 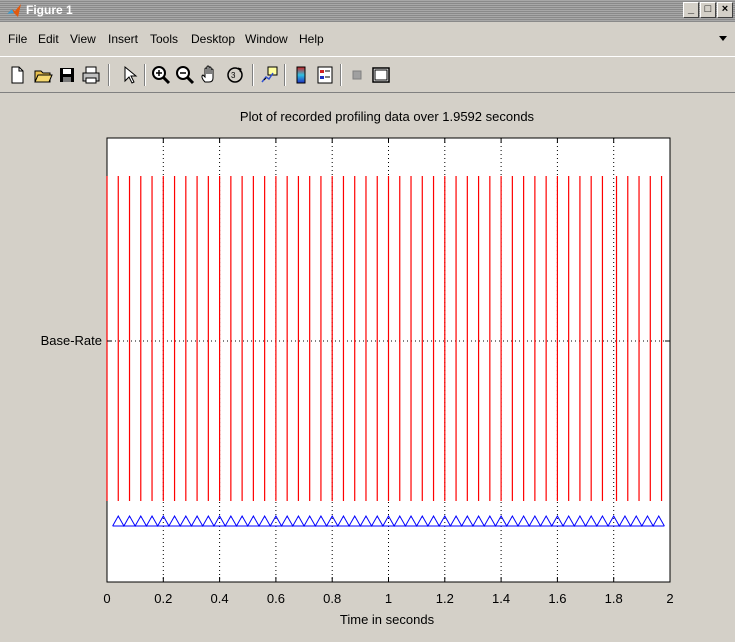 I want to click on insert-colorbar-icon, so click(x=301, y=75).